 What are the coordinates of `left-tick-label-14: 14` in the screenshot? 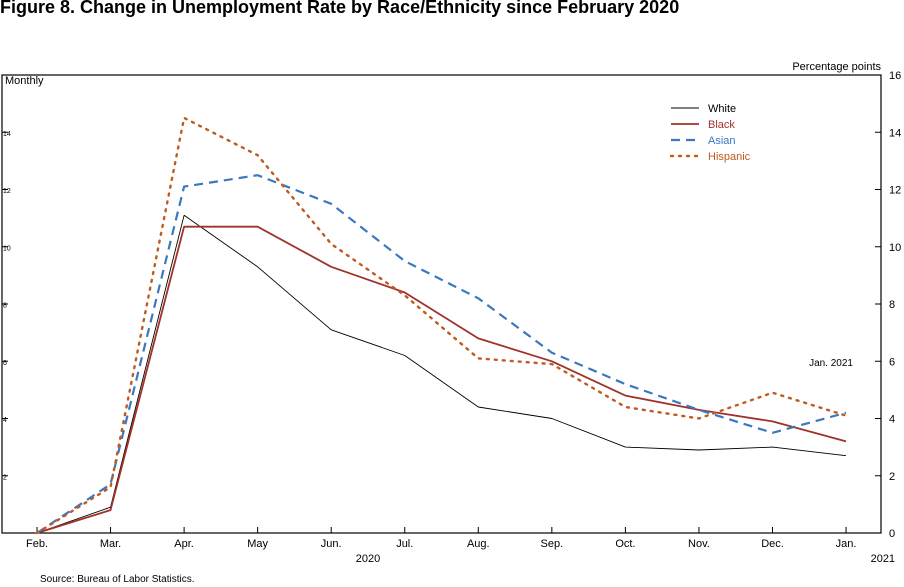 It's located at (7, 134).